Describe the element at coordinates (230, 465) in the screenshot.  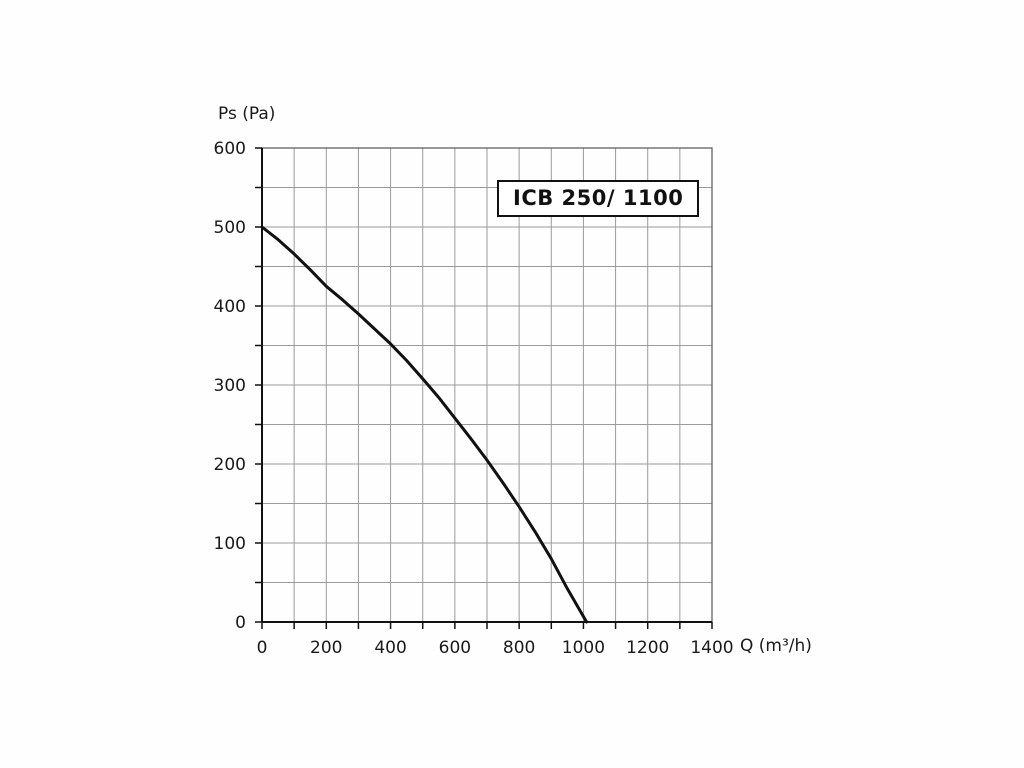
I see `y-tick-label: 200` at that location.